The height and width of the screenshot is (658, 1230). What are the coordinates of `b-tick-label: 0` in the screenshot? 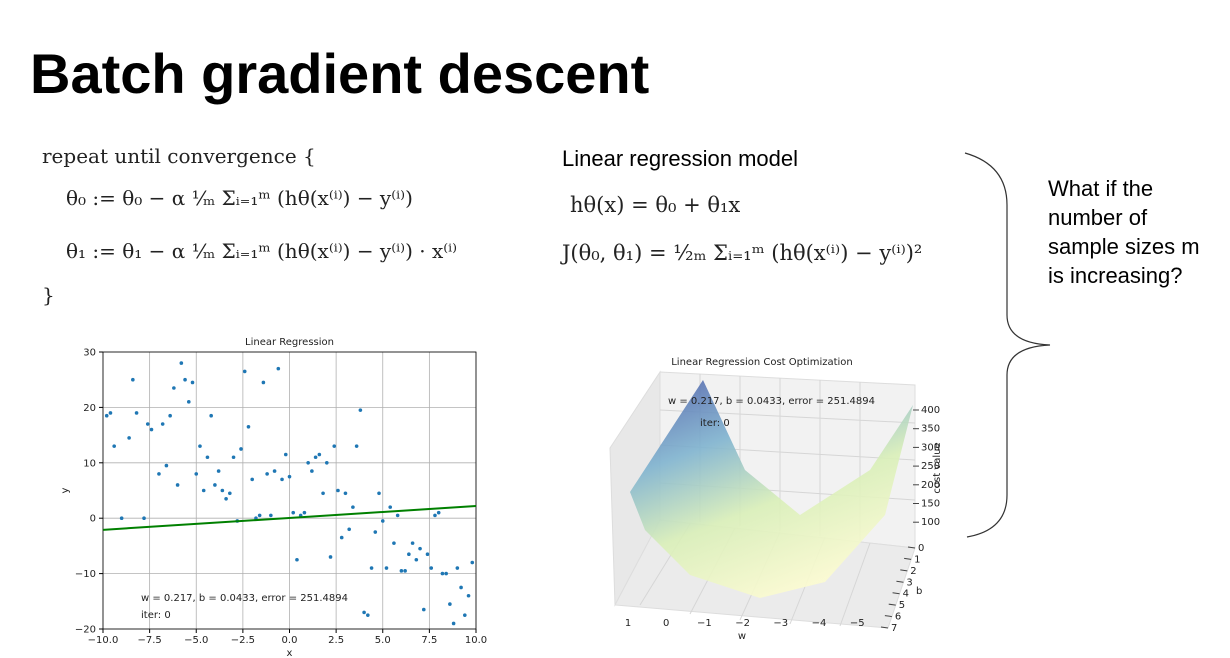 It's located at (921, 548).